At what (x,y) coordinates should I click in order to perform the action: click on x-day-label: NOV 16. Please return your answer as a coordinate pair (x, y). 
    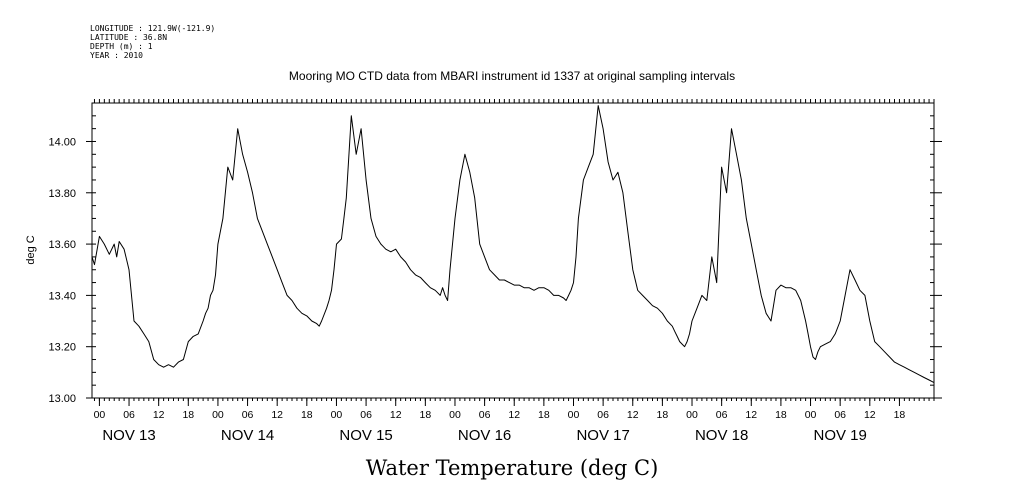
    Looking at the image, I should click on (484, 435).